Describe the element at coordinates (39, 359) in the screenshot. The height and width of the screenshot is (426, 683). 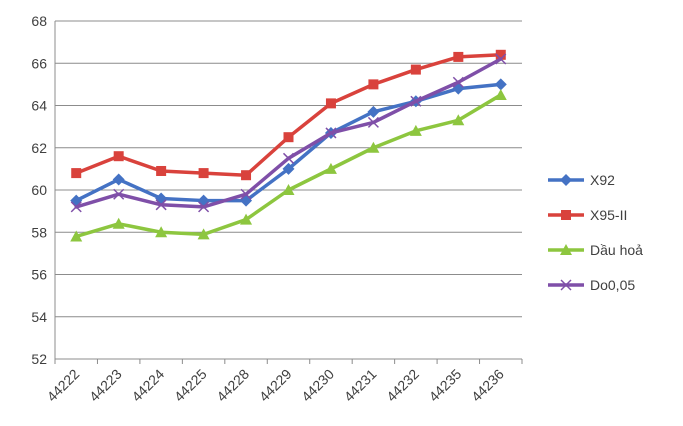
I see `y-tick-label: 52` at that location.